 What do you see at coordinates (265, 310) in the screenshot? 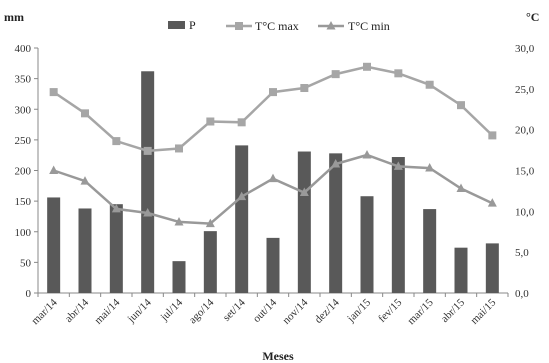
I see `x-tick-label: out/14` at bounding box center [265, 310].